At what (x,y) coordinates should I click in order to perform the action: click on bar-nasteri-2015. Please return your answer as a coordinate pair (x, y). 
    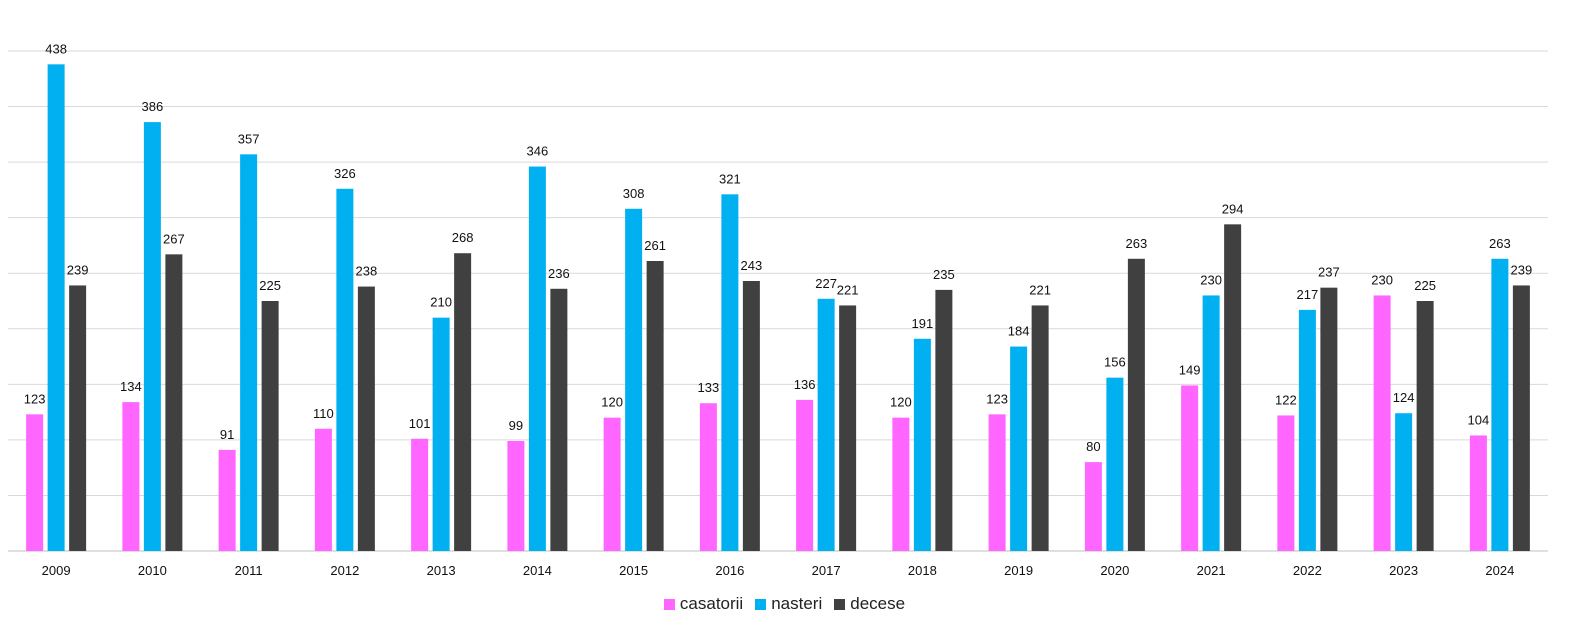
    Looking at the image, I should click on (634, 379).